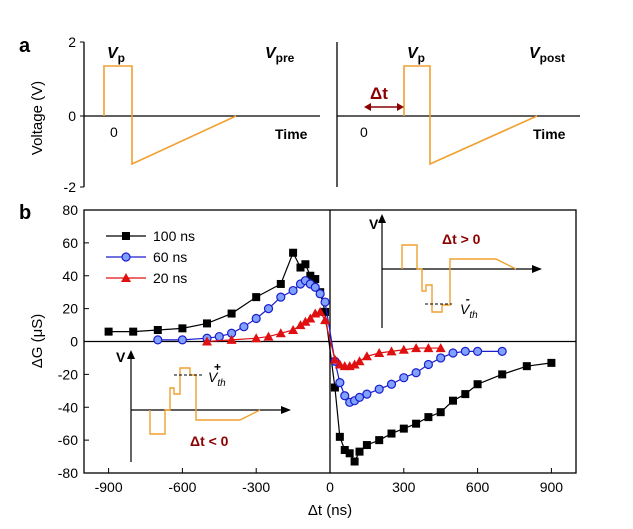 The height and width of the screenshot is (529, 633). I want to click on pre-time-label: Time, so click(291, 134).